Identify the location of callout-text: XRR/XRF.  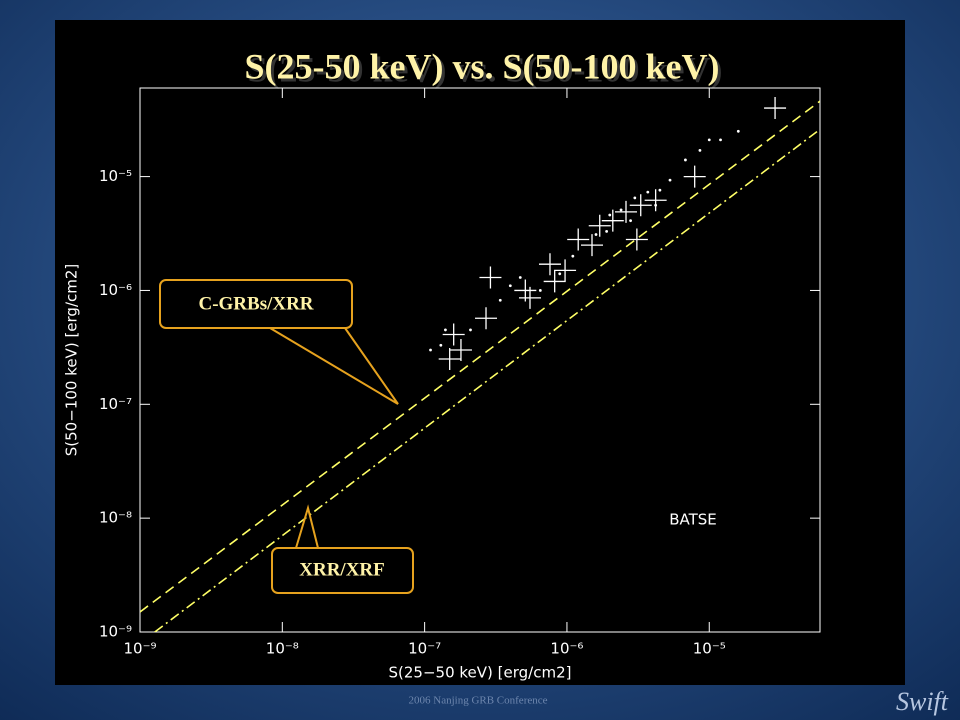
(342, 569).